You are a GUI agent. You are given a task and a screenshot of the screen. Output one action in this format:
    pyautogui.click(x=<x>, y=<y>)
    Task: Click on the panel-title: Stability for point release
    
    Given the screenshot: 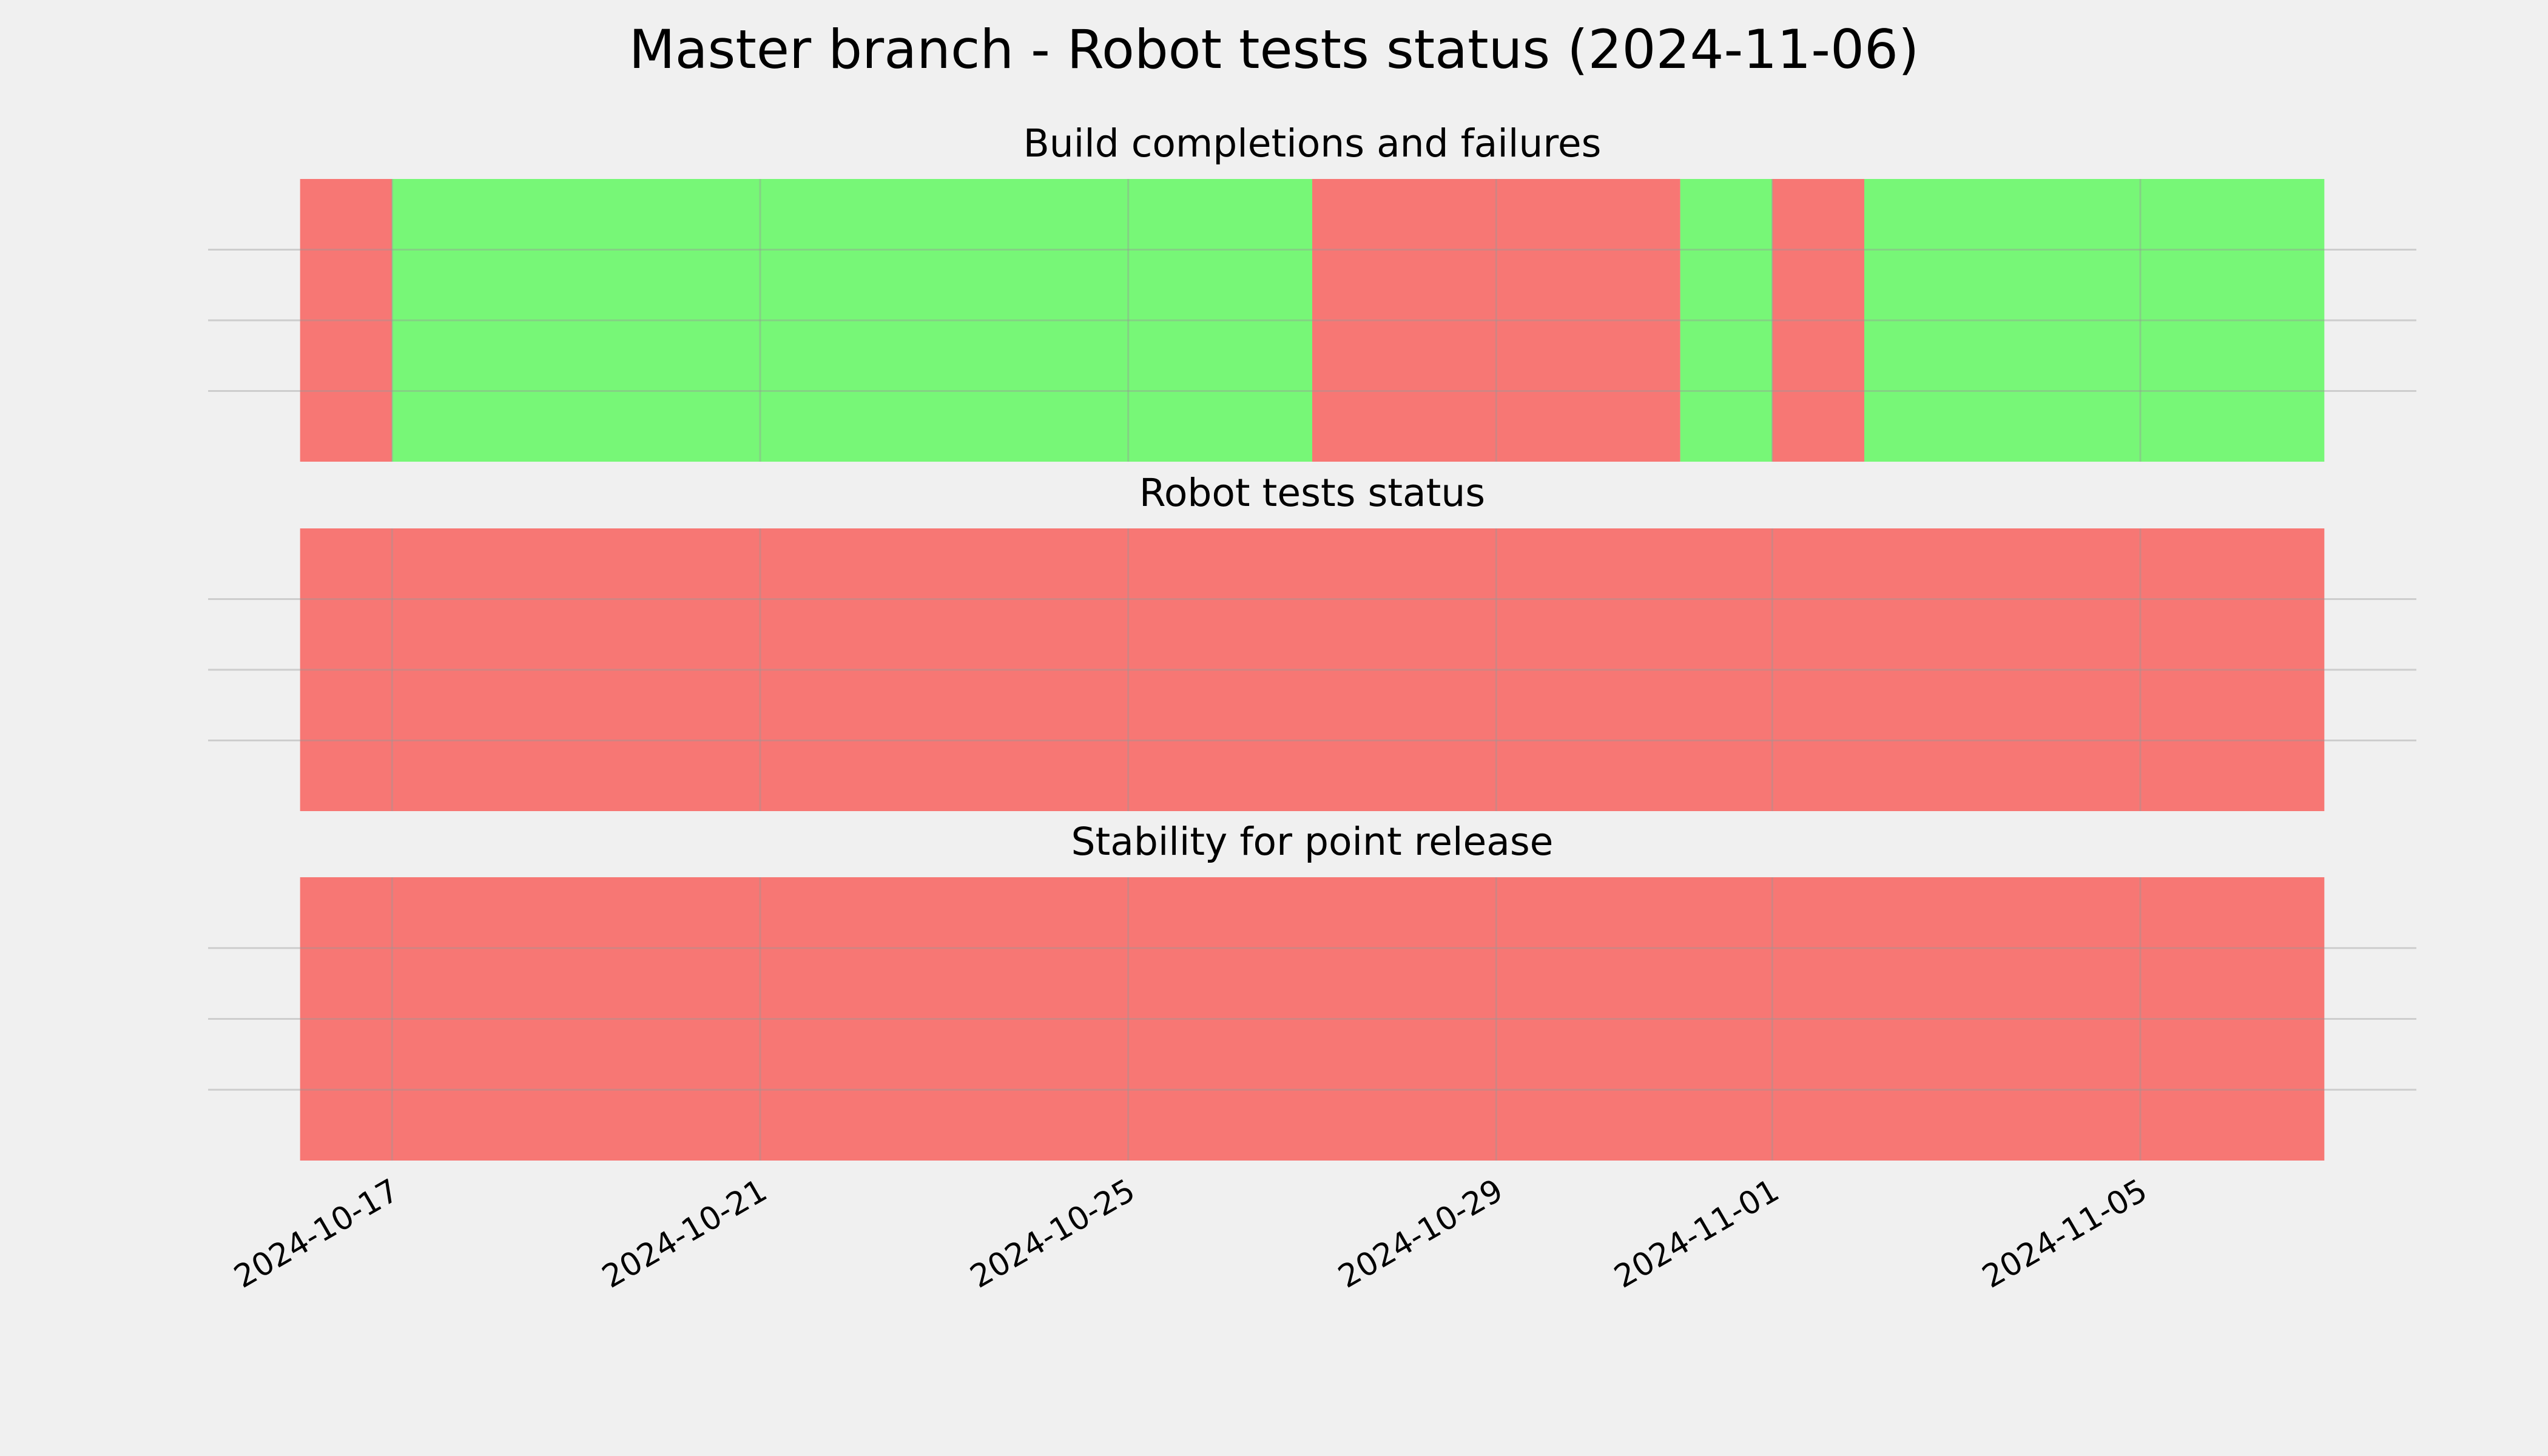 What is the action you would take?
    pyautogui.click(x=1312, y=842)
    